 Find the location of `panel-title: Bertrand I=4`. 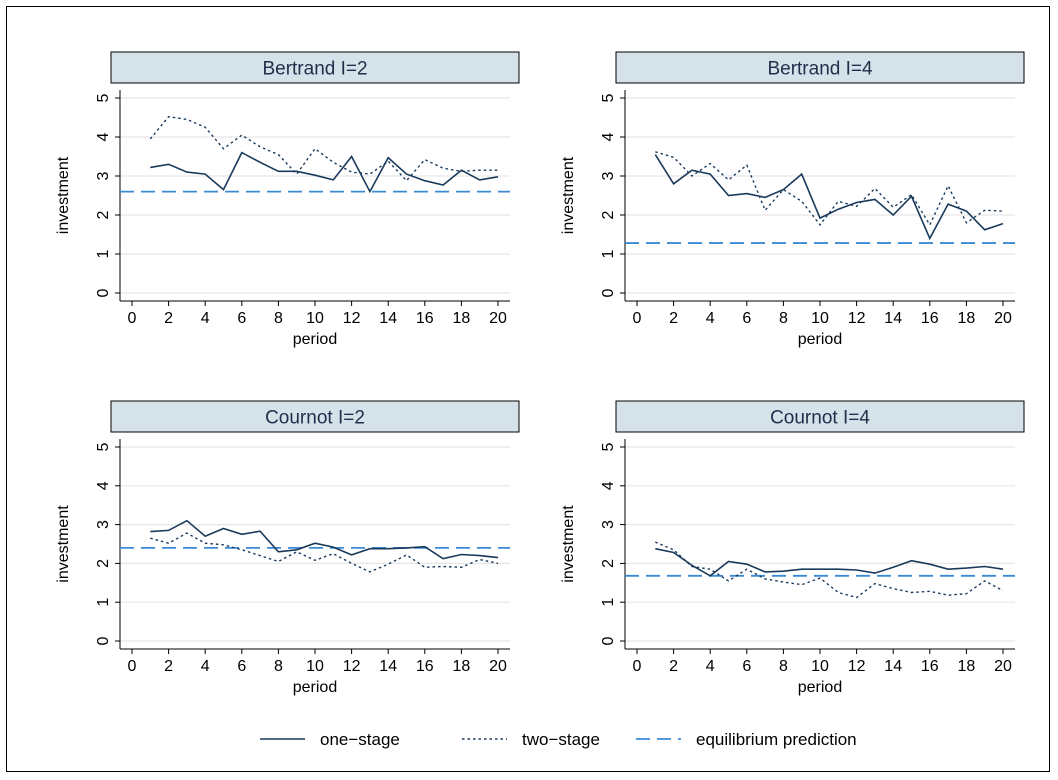

panel-title: Bertrand I=4 is located at coordinates (820, 69).